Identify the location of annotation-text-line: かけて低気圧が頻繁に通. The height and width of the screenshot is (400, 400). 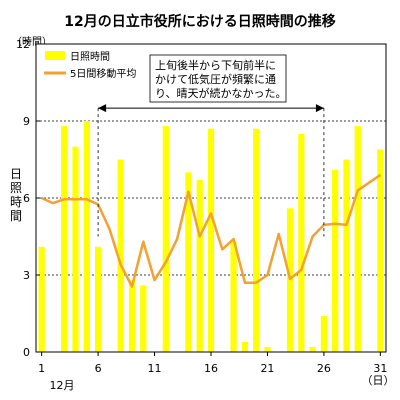
(215, 79).